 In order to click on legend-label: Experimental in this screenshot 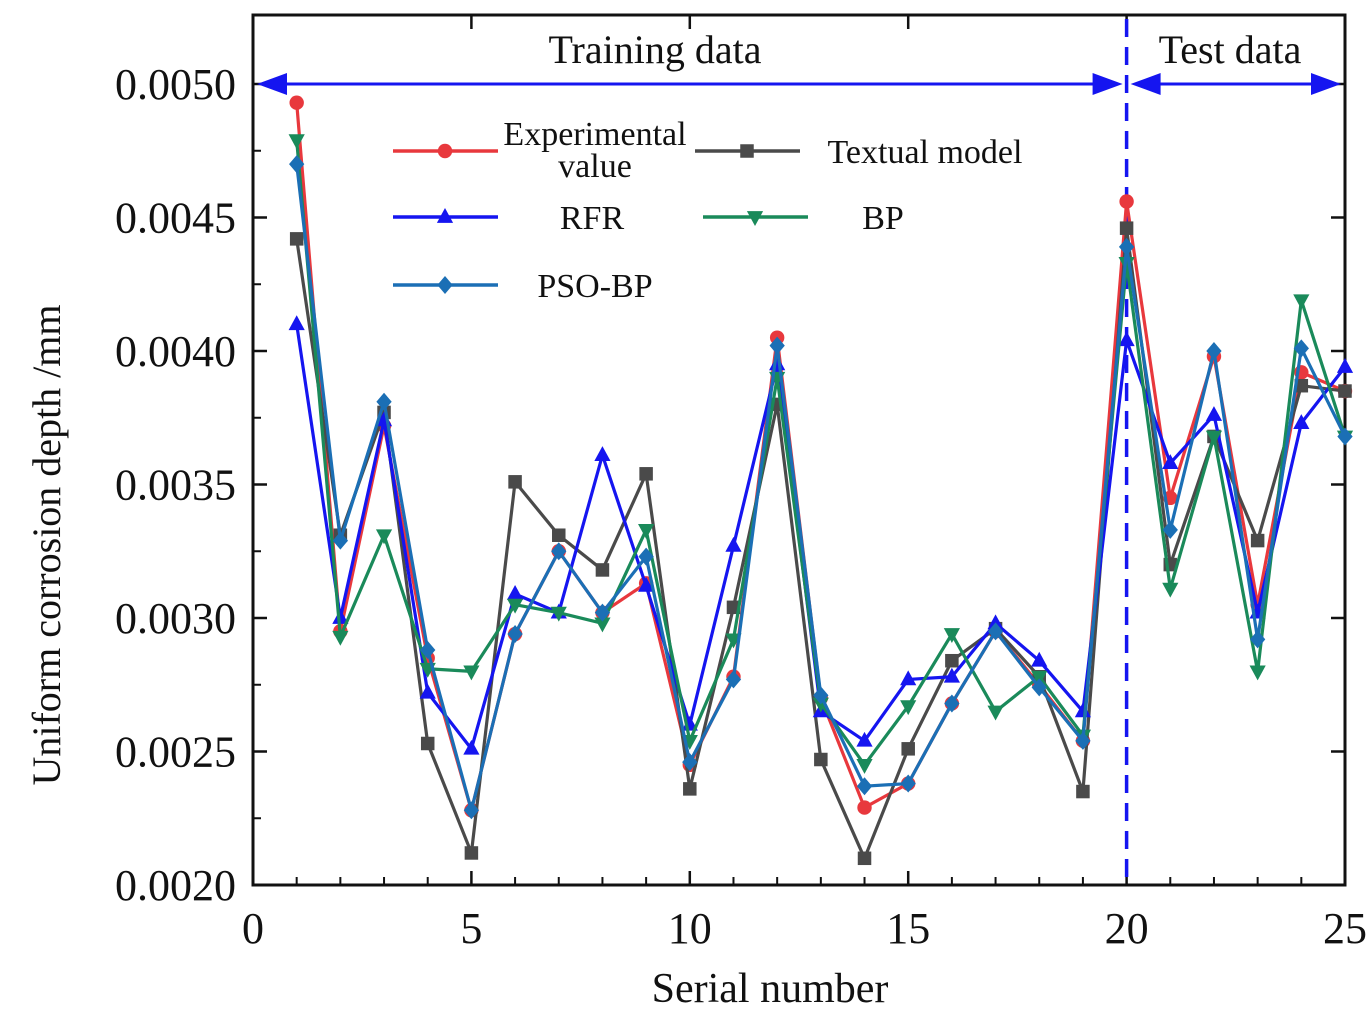, I will do `click(594, 134)`.